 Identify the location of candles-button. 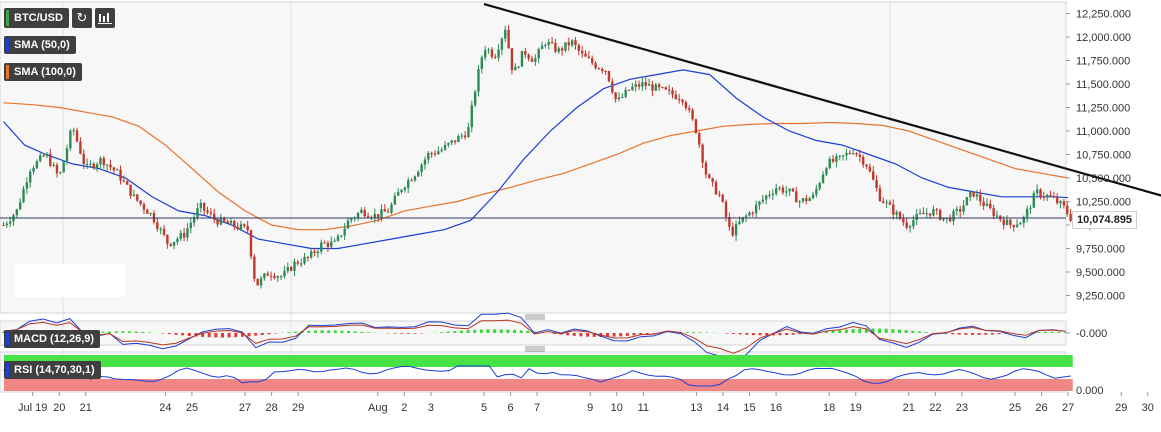
(105, 18).